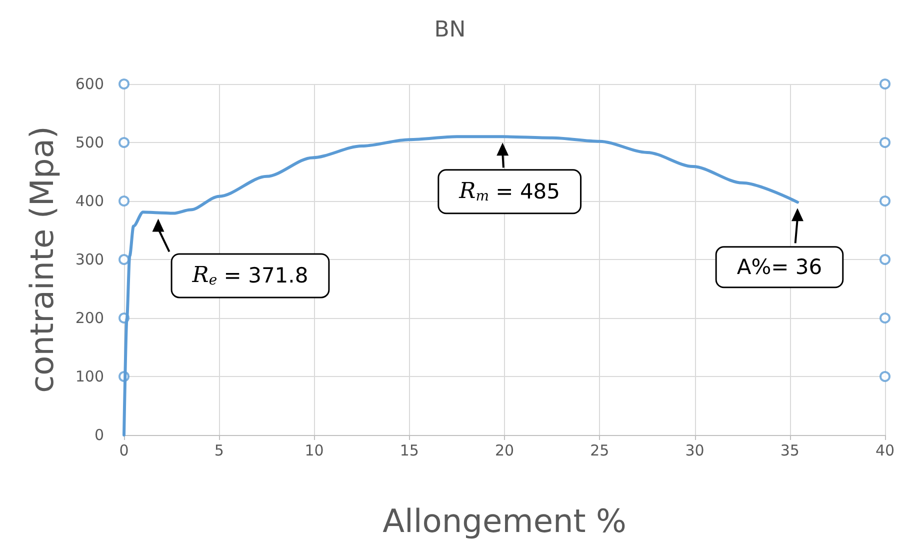 The image size is (900, 542). I want to click on chart-title: BN, so click(450, 30).